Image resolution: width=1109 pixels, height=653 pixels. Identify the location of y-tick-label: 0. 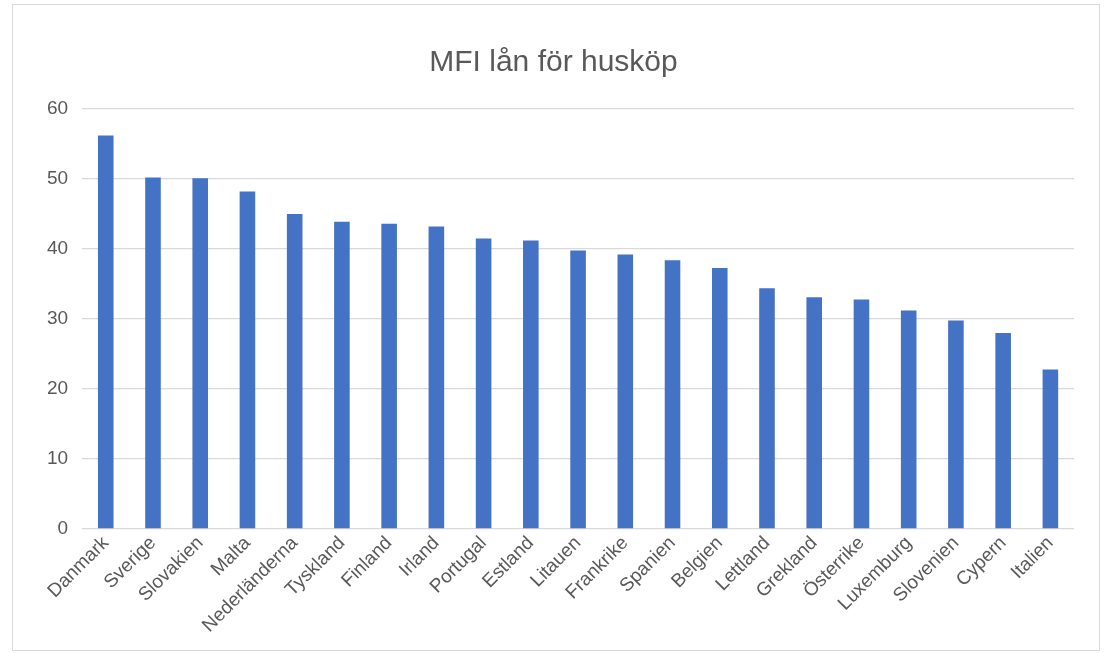
(63, 528).